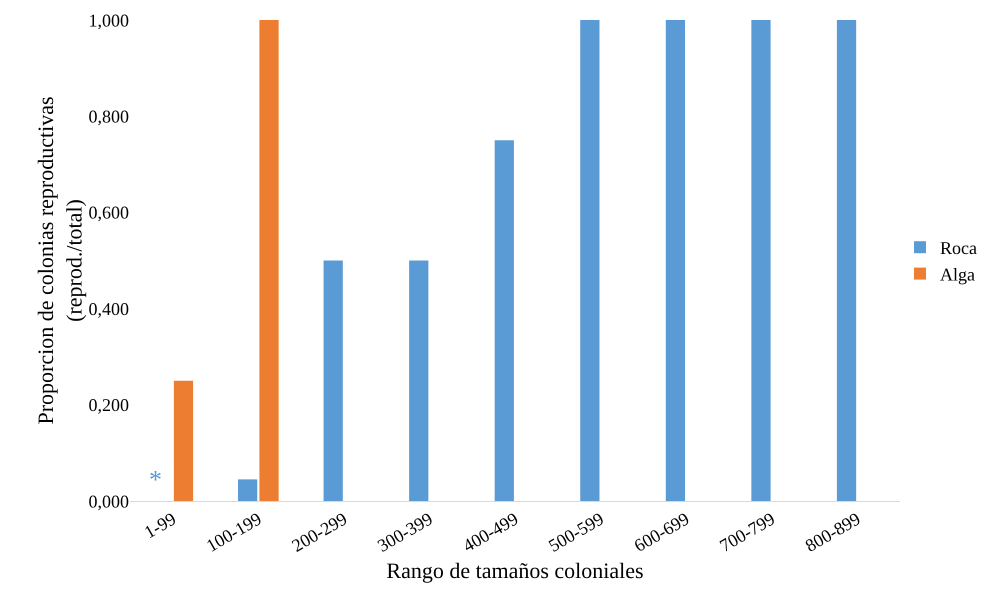  Describe the element at coordinates (59, 260) in the screenshot. I see `y-axis-title: Proporcion de colonias reproductivas (reprod./total)` at that location.